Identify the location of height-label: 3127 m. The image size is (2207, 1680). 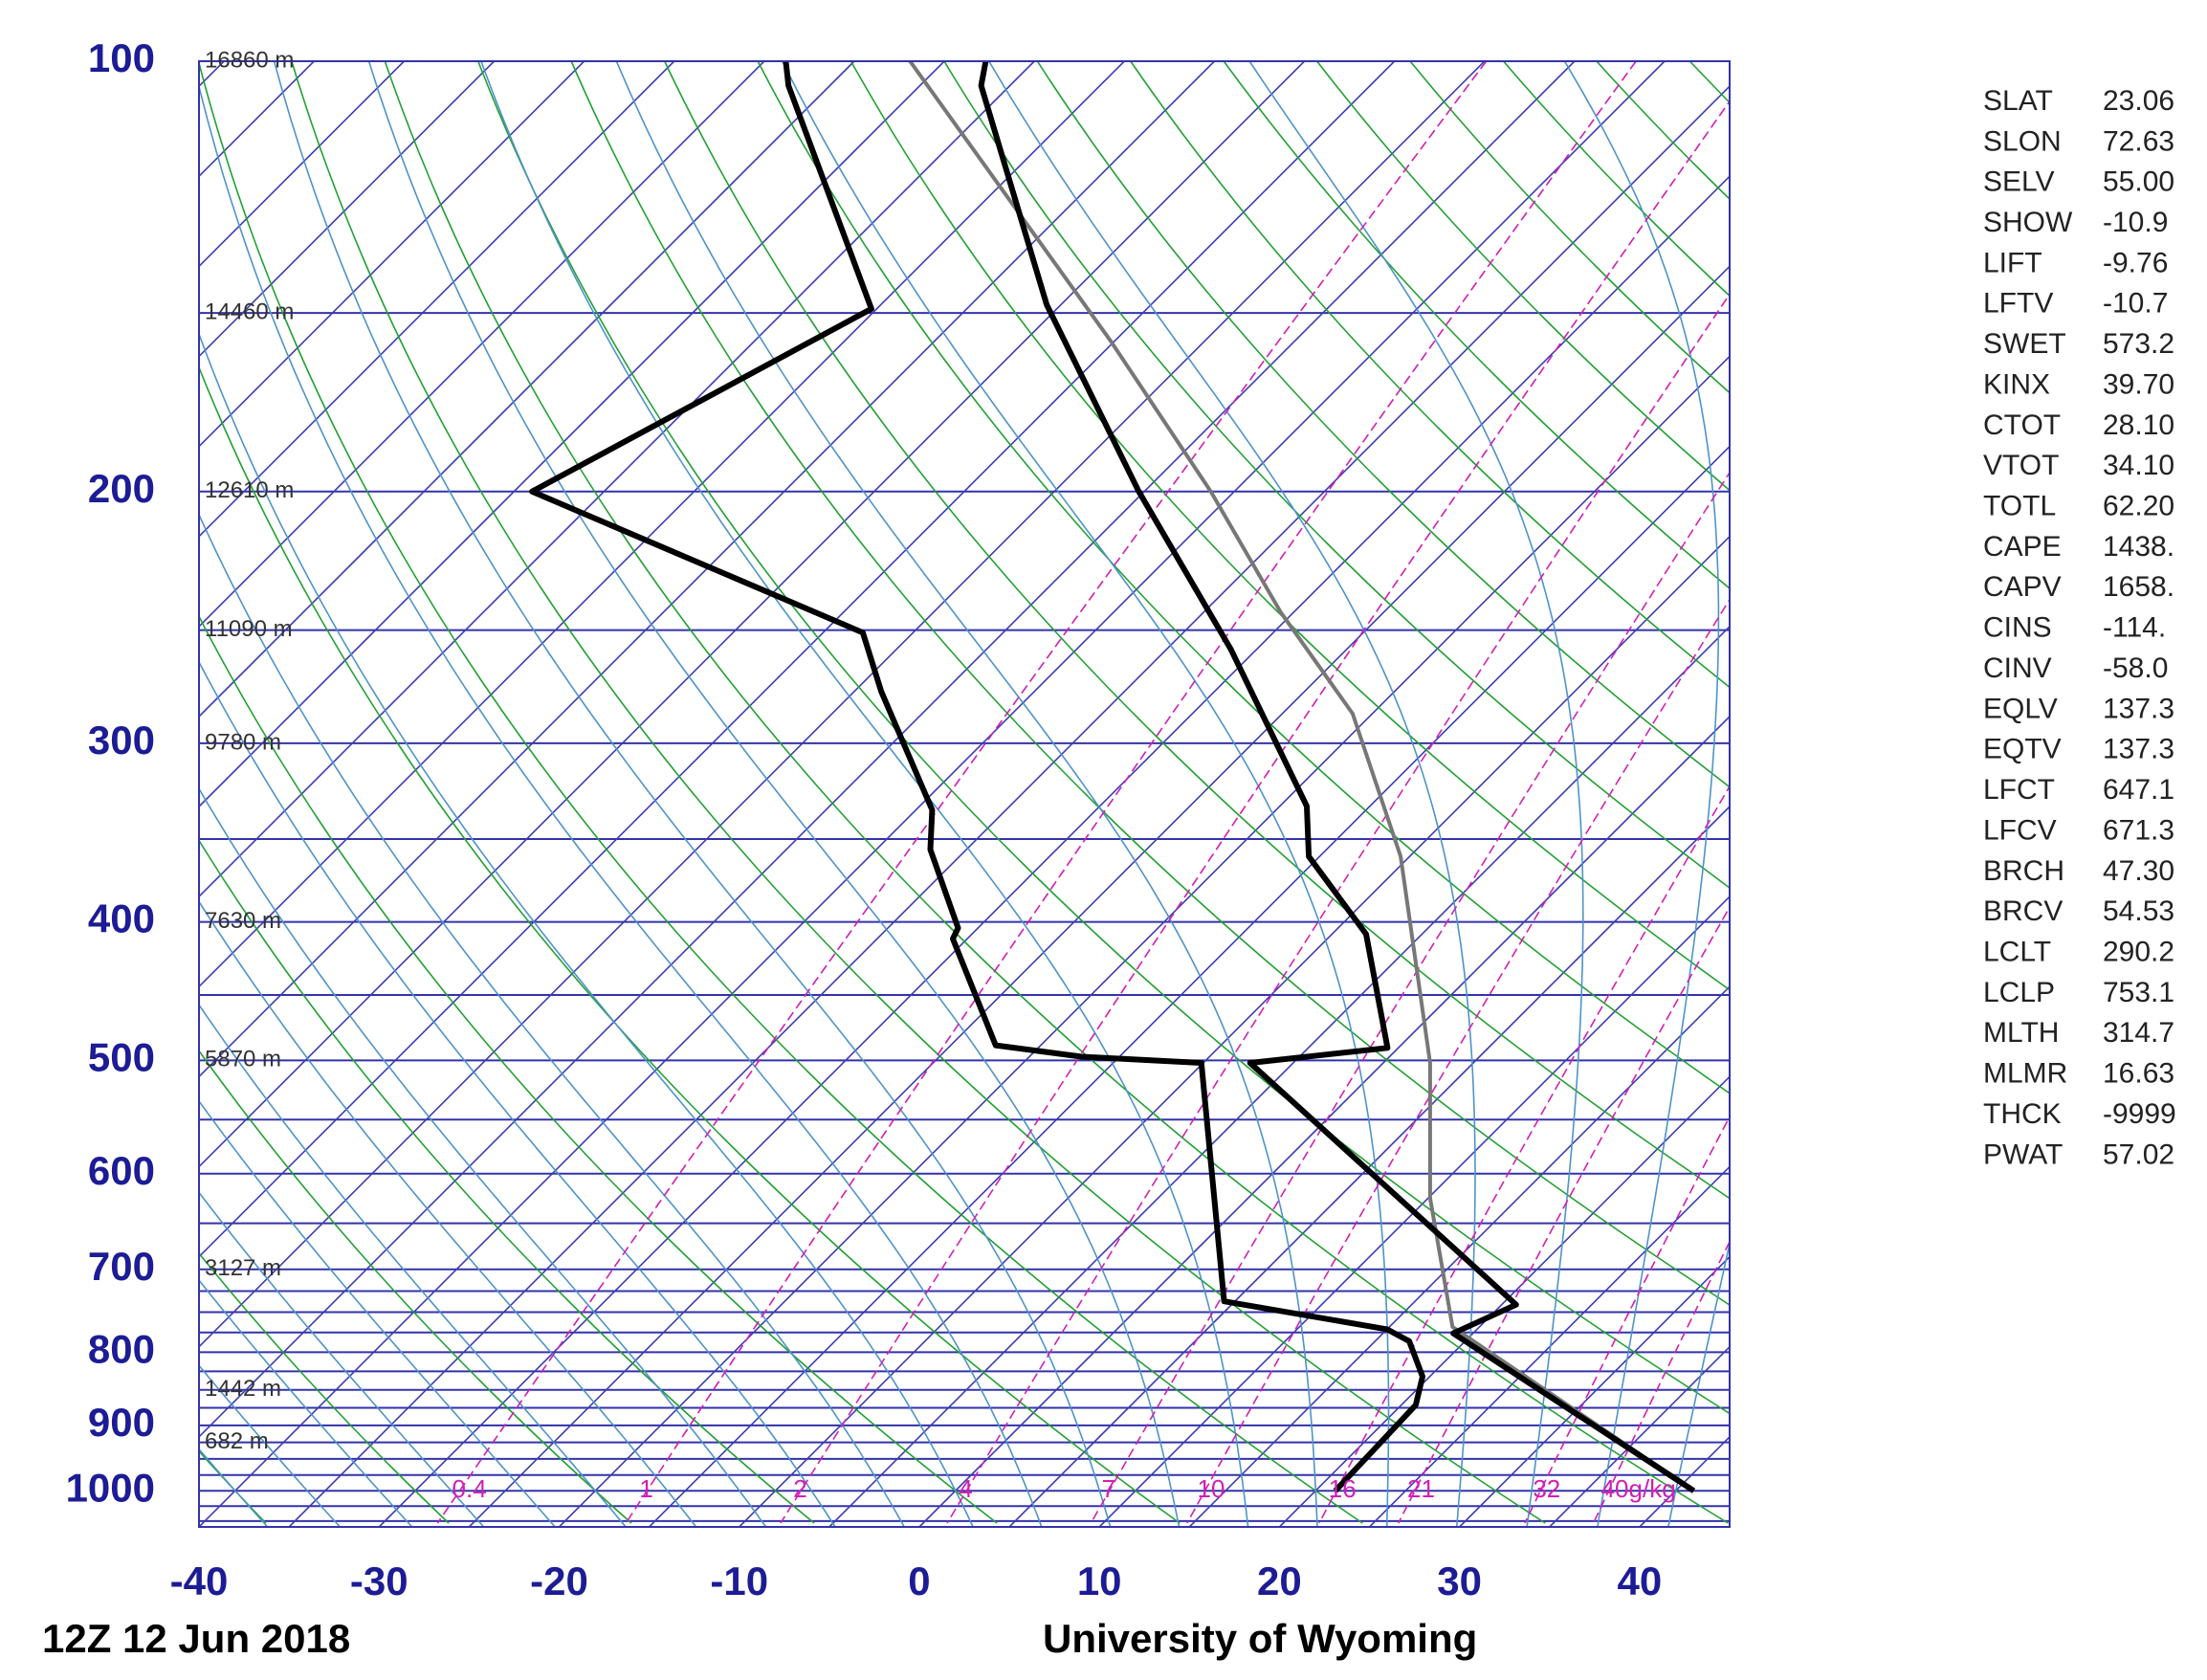
(243, 1268).